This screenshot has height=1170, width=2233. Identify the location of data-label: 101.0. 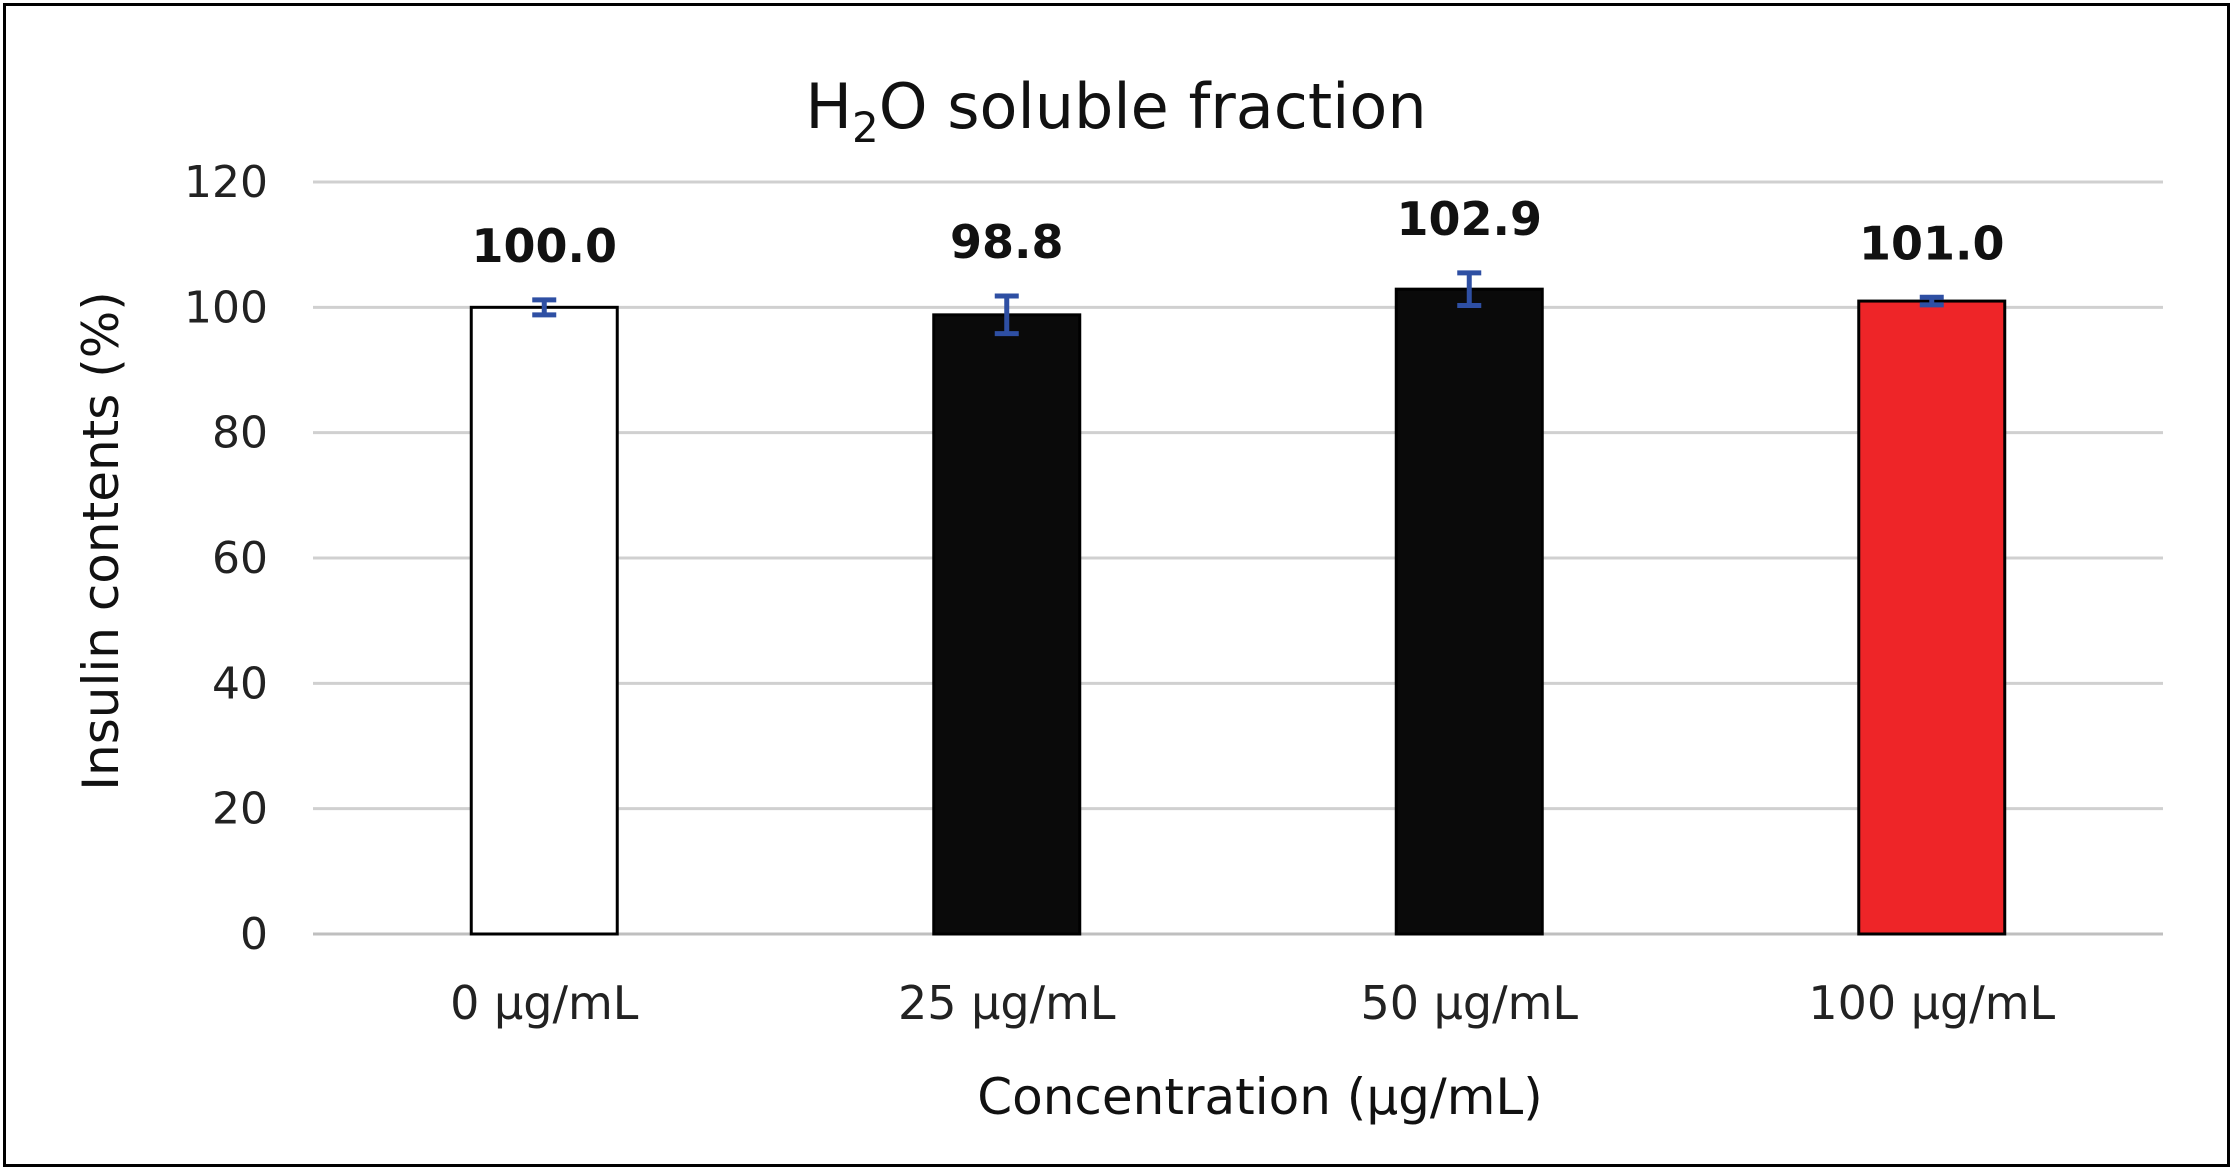
(1932, 243).